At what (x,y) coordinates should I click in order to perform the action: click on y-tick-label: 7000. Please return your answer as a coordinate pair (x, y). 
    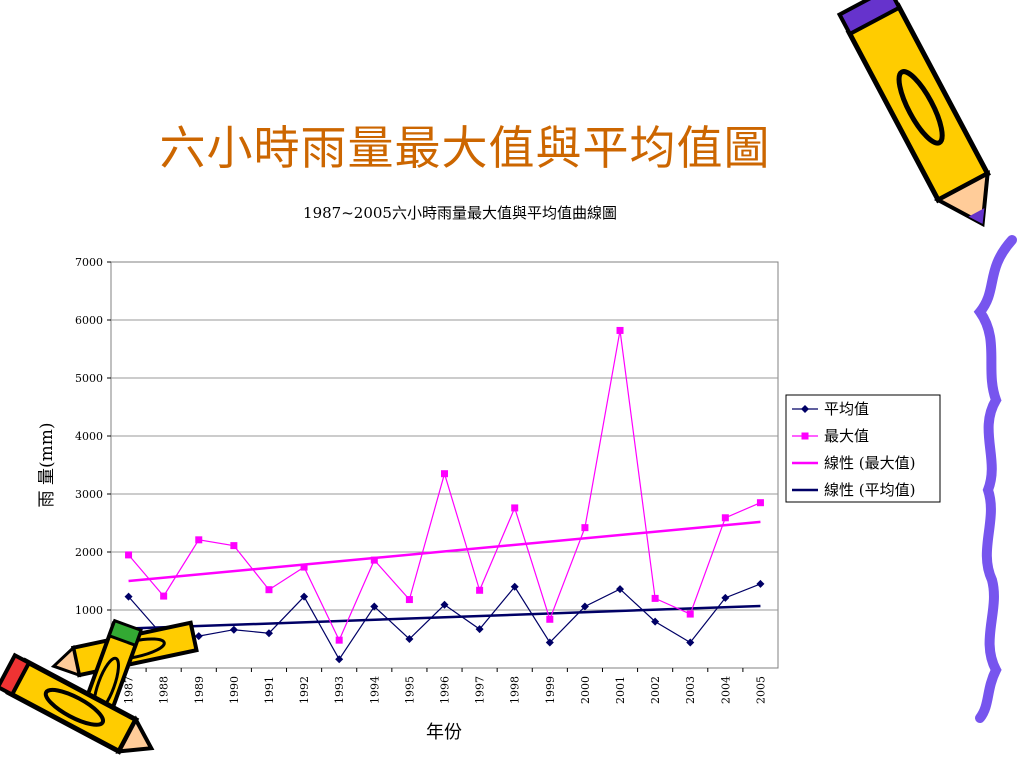
    Looking at the image, I should click on (89, 262).